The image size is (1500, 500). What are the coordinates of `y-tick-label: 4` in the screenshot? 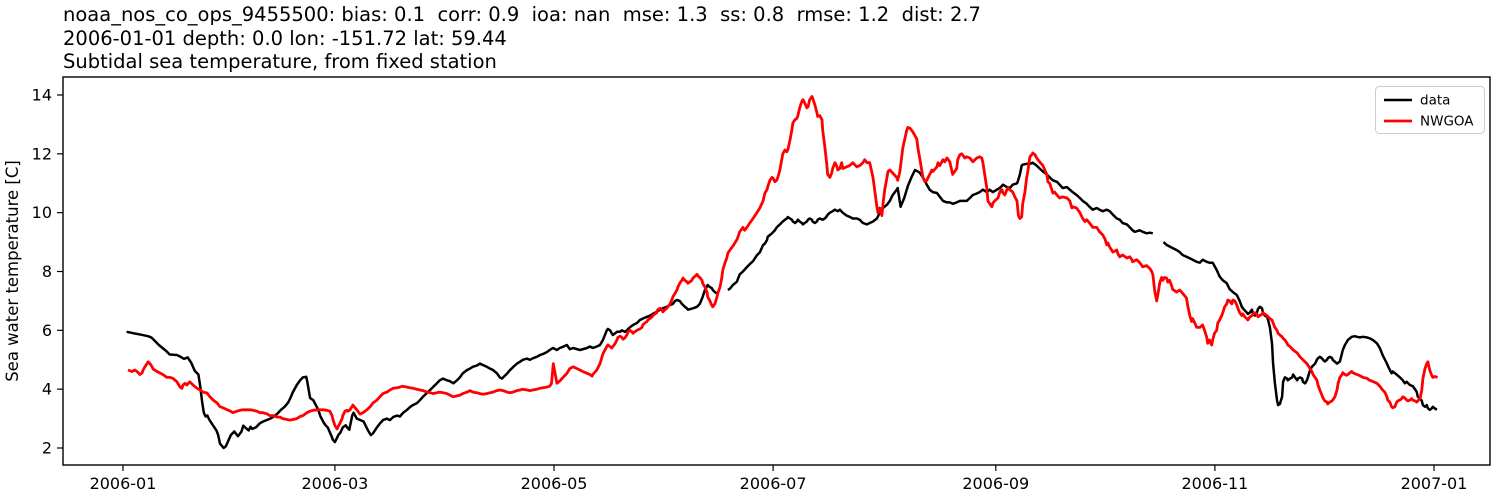 It's located at (47, 389).